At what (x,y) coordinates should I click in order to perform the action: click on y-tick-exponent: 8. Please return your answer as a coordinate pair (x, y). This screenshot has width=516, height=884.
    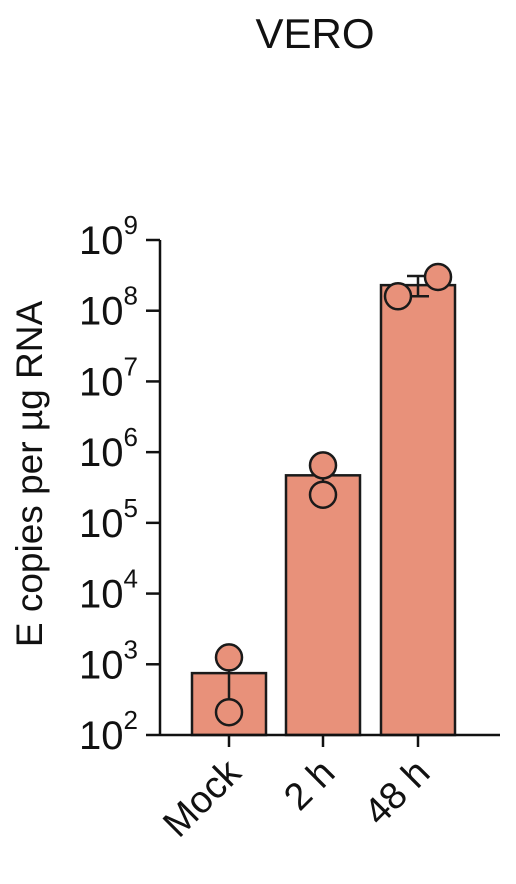
    Looking at the image, I should click on (131, 296).